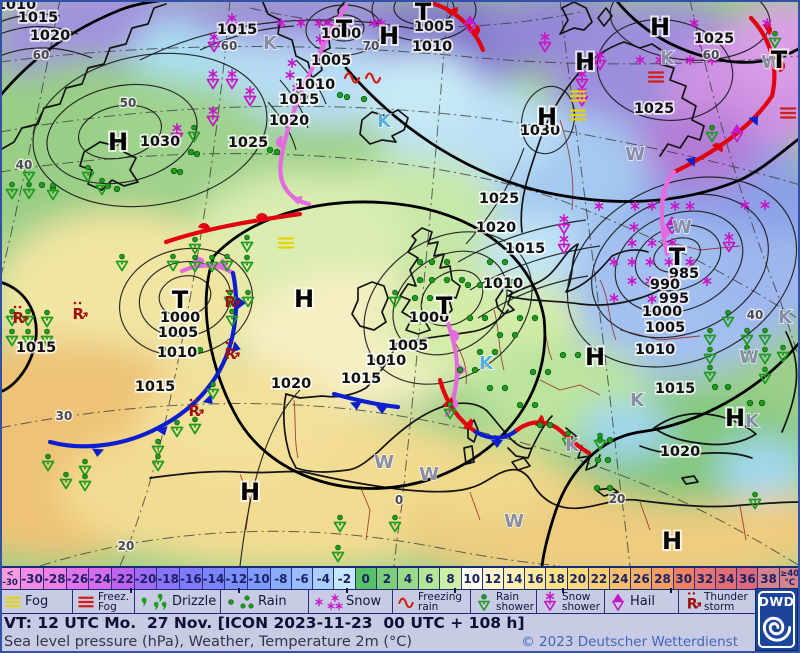 The image size is (800, 653). Describe the element at coordinates (540, 131) in the screenshot. I see `isobar-label: 1030` at that location.